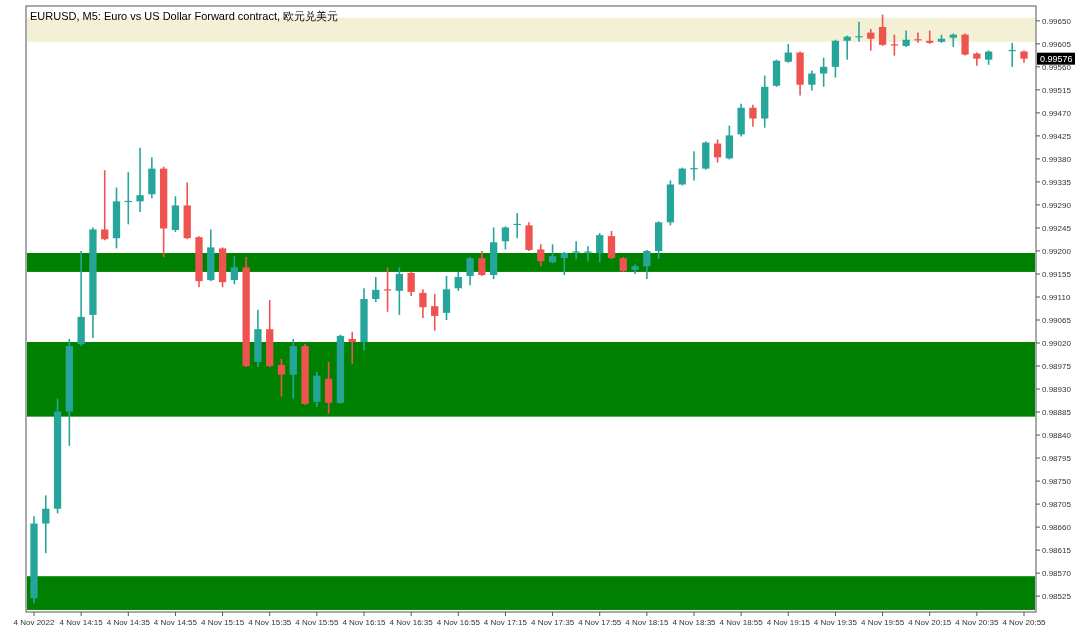  I want to click on y-tick-label: 0.99560, so click(1057, 67).